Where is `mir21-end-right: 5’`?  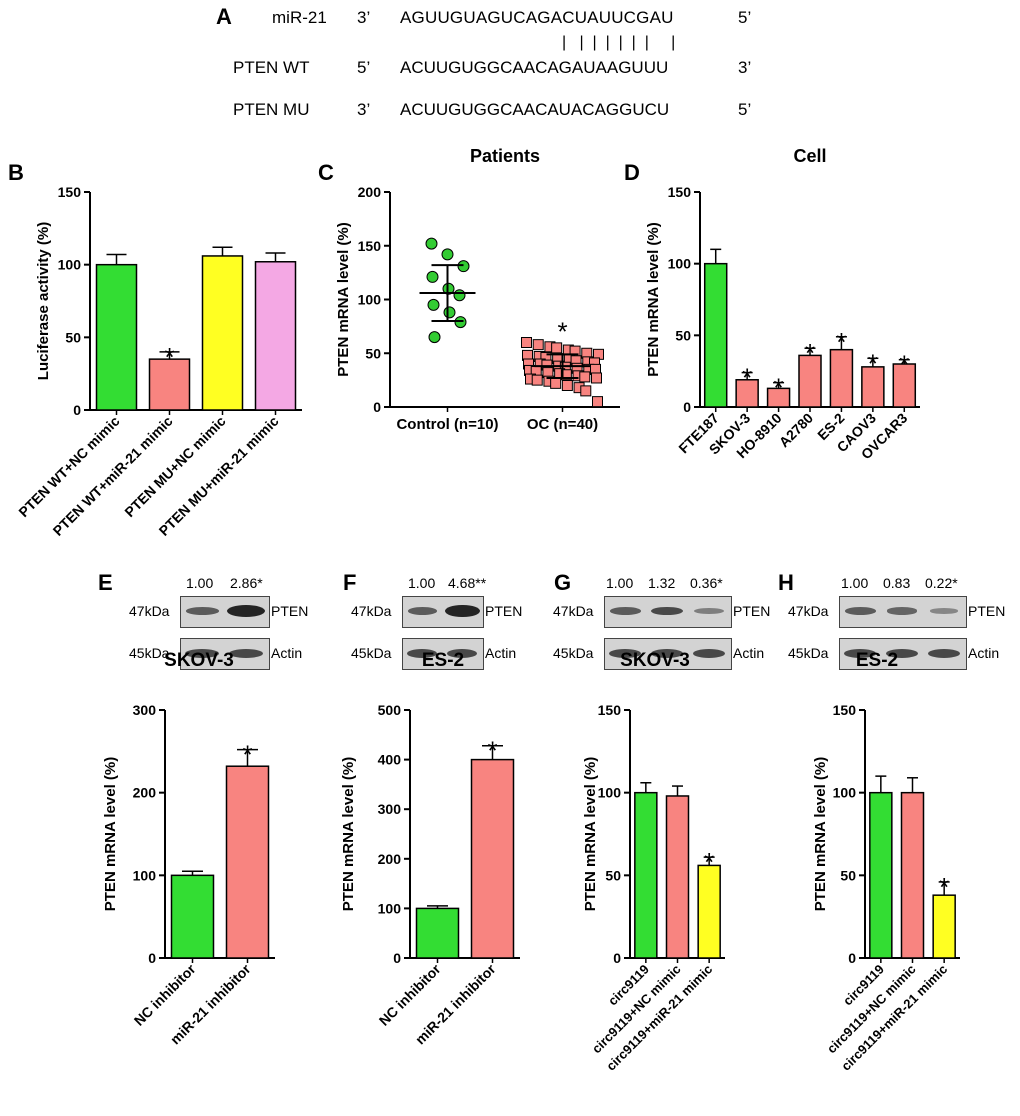
mir21-end-right: 5’ is located at coordinates (745, 17).